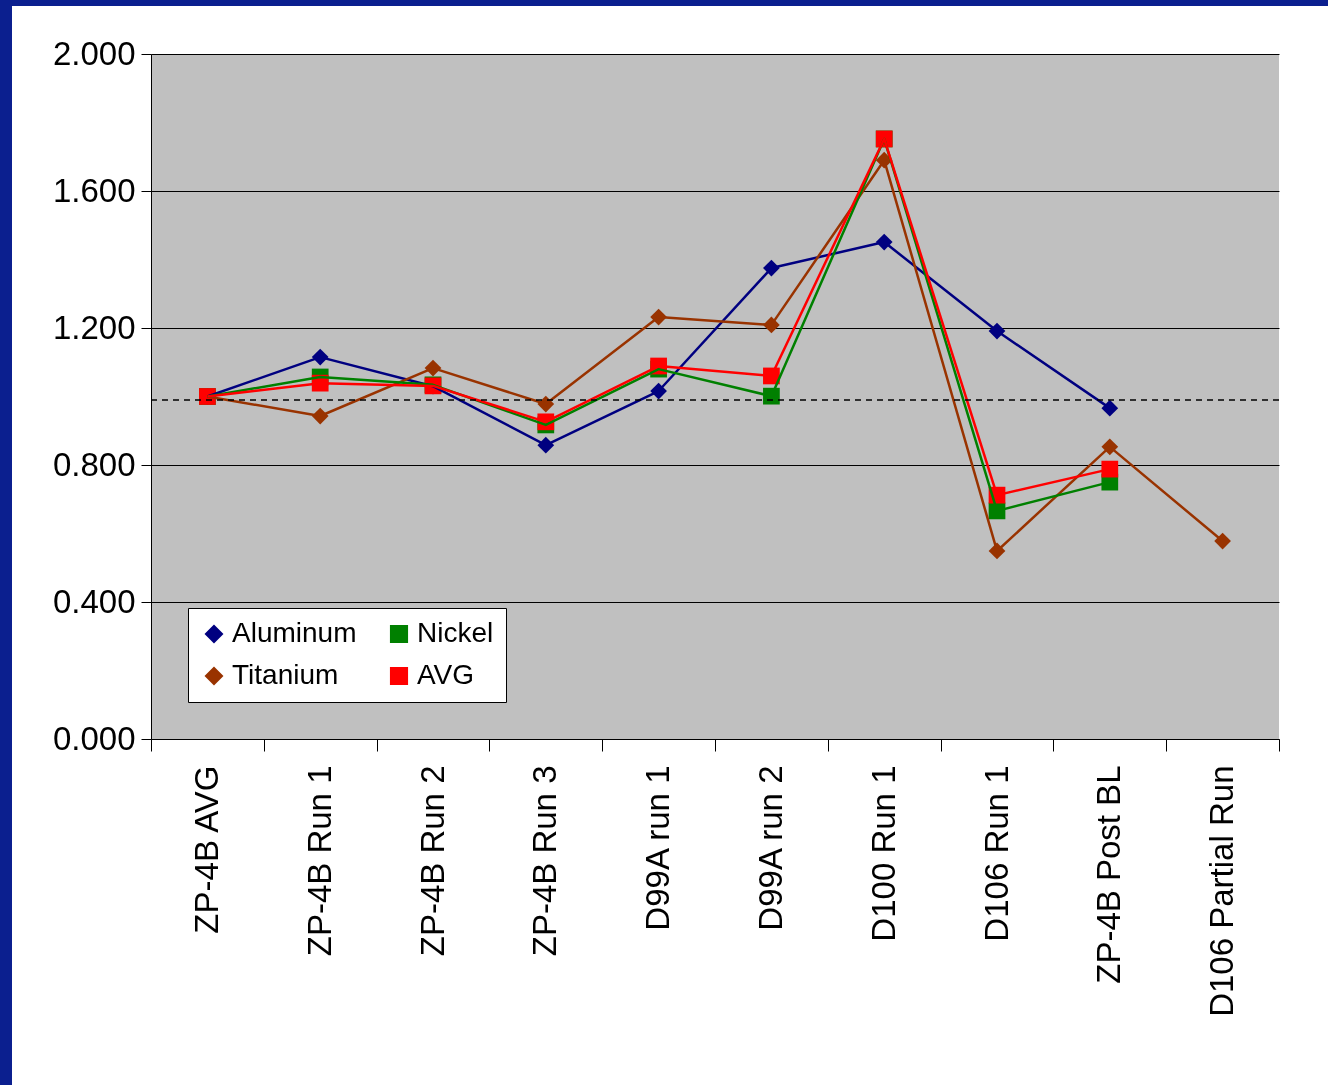 The width and height of the screenshot is (1328, 1085). What do you see at coordinates (1222, 891) in the screenshot?
I see `x-tick-label: D106 Partial Run` at bounding box center [1222, 891].